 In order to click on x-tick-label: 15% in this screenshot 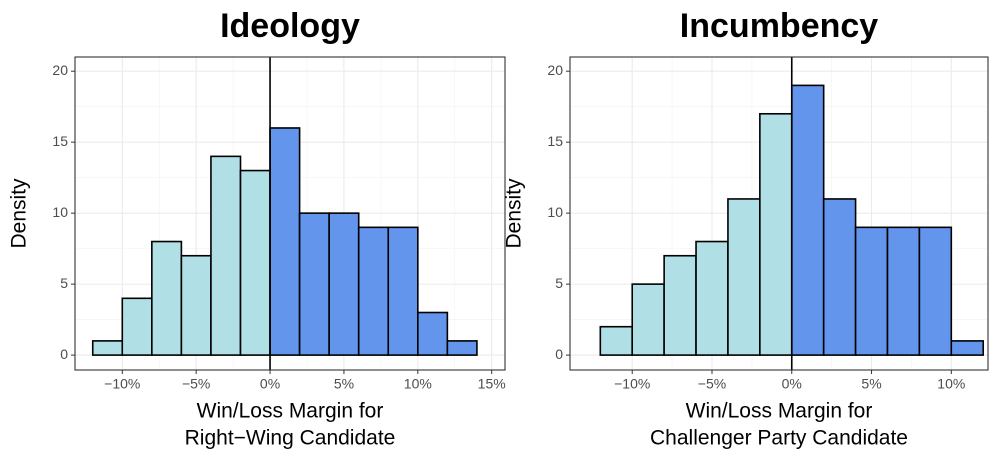, I will do `click(492, 384)`.